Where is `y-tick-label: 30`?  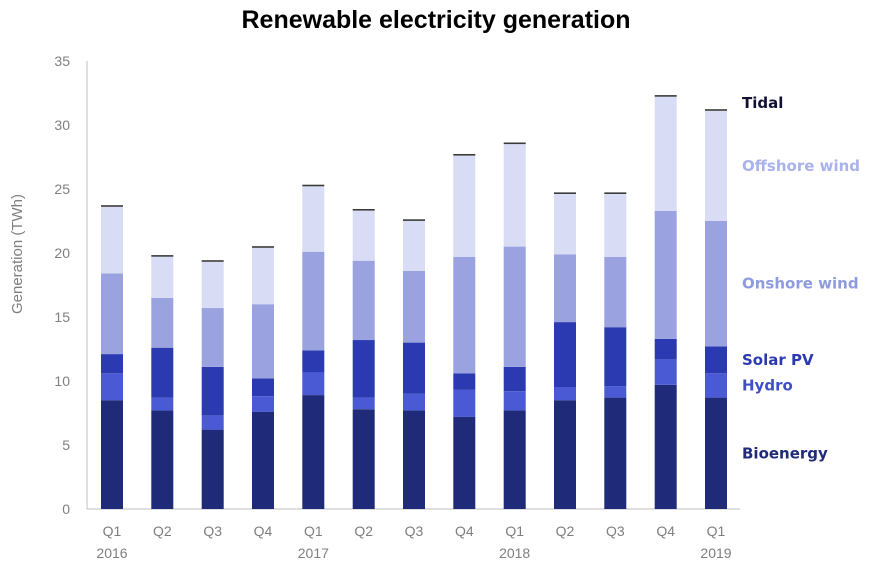
y-tick-label: 30 is located at coordinates (62, 125).